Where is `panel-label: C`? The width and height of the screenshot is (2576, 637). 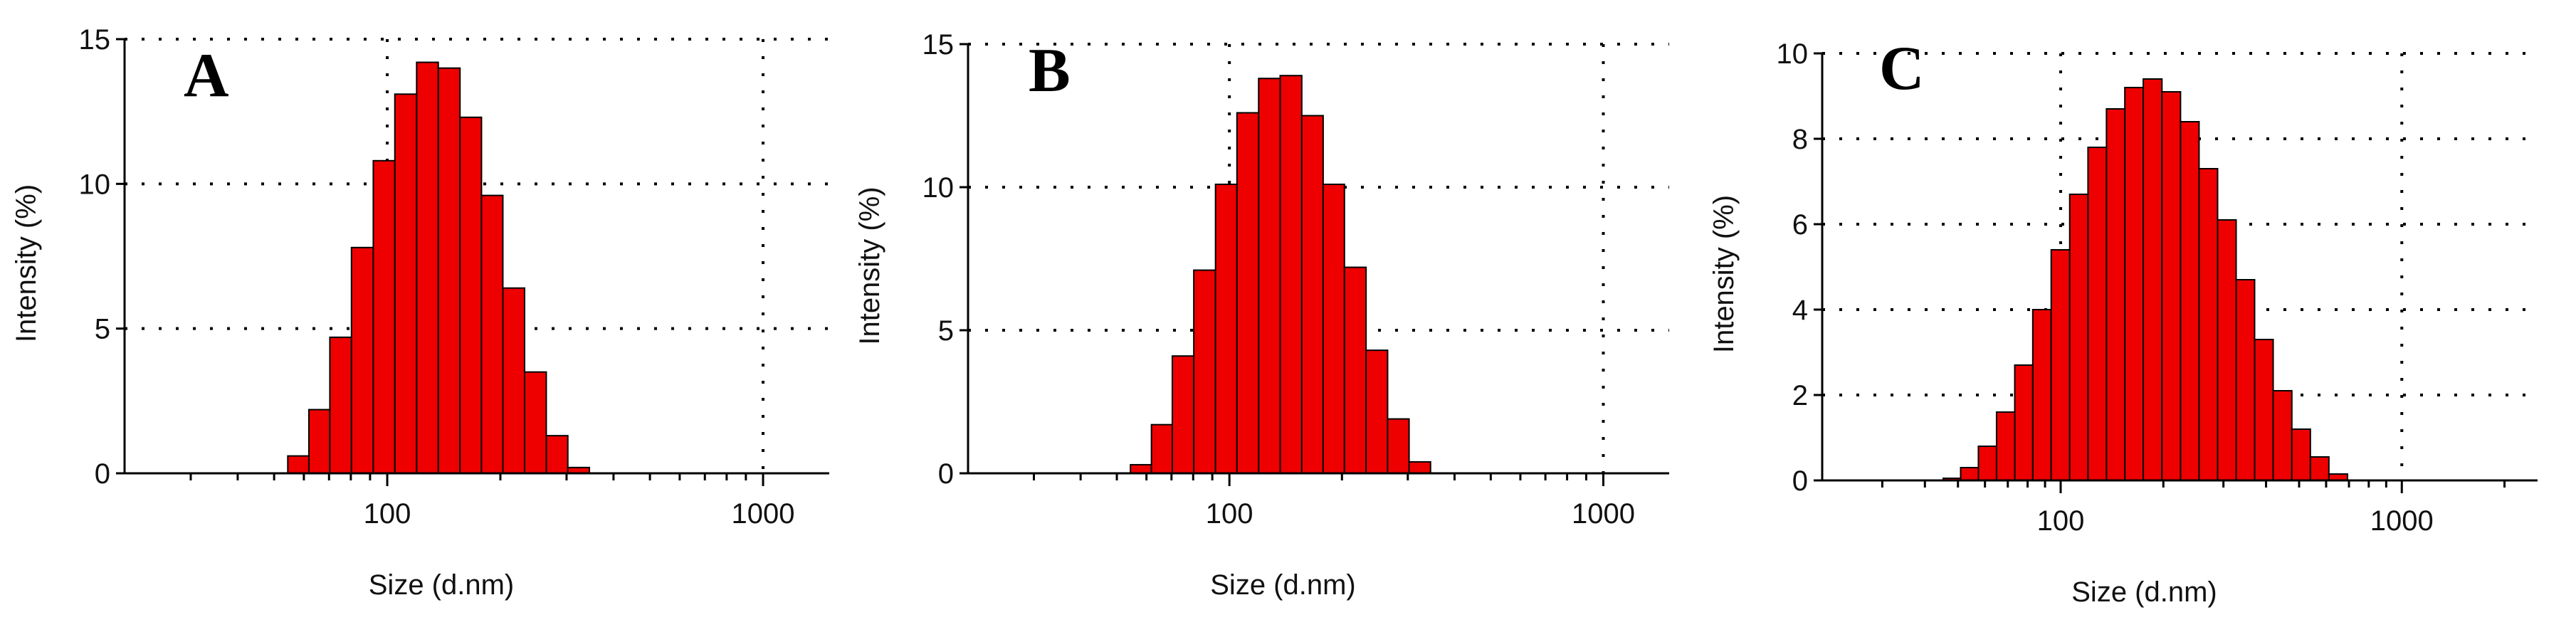
panel-label: C is located at coordinates (1902, 68).